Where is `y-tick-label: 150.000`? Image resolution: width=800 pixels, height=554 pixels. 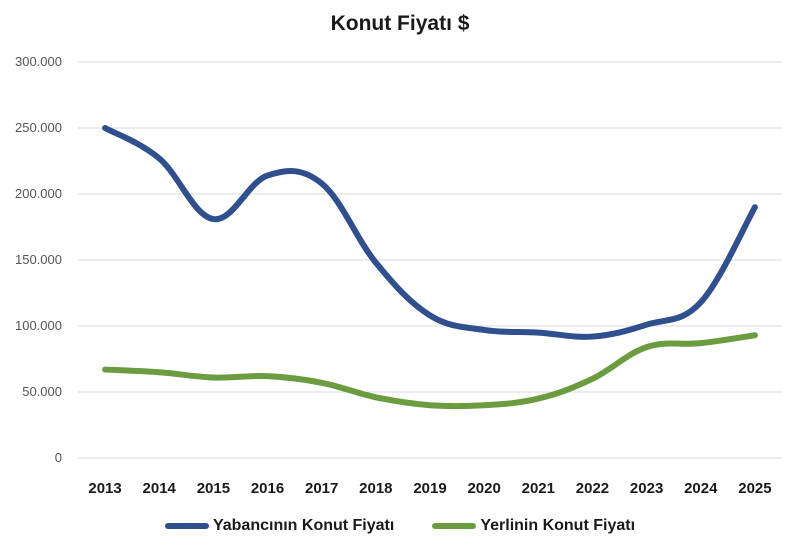 y-tick-label: 150.000 is located at coordinates (38, 259).